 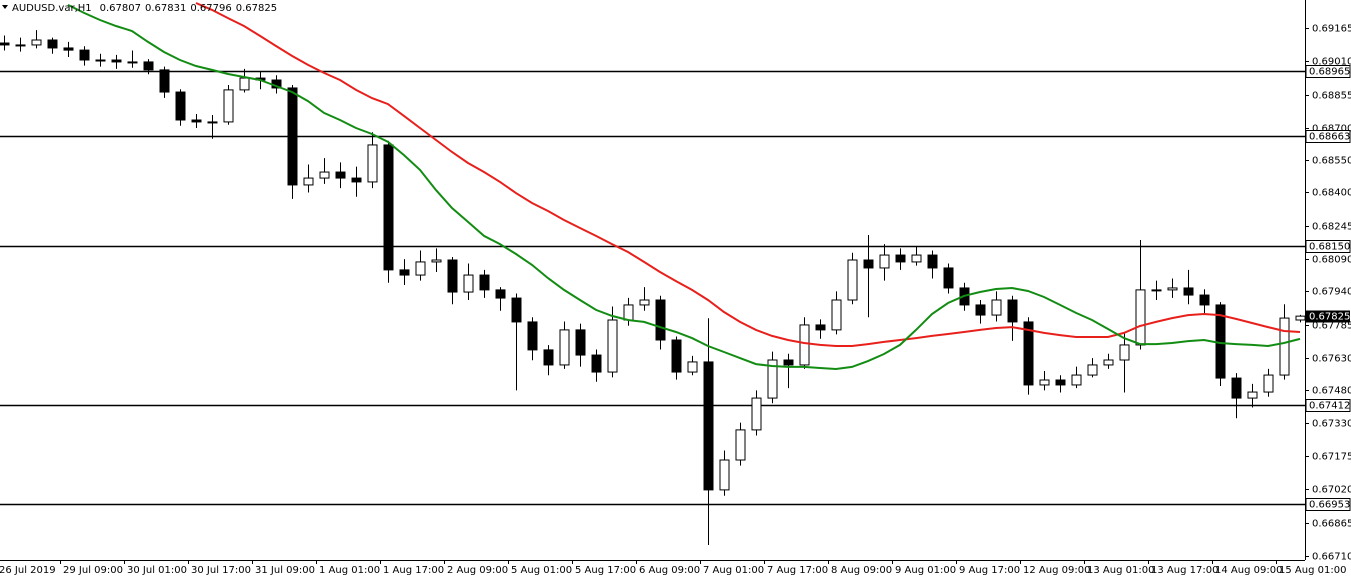 What do you see at coordinates (1331, 161) in the screenshot?
I see `y-tick-label: 0.68550` at bounding box center [1331, 161].